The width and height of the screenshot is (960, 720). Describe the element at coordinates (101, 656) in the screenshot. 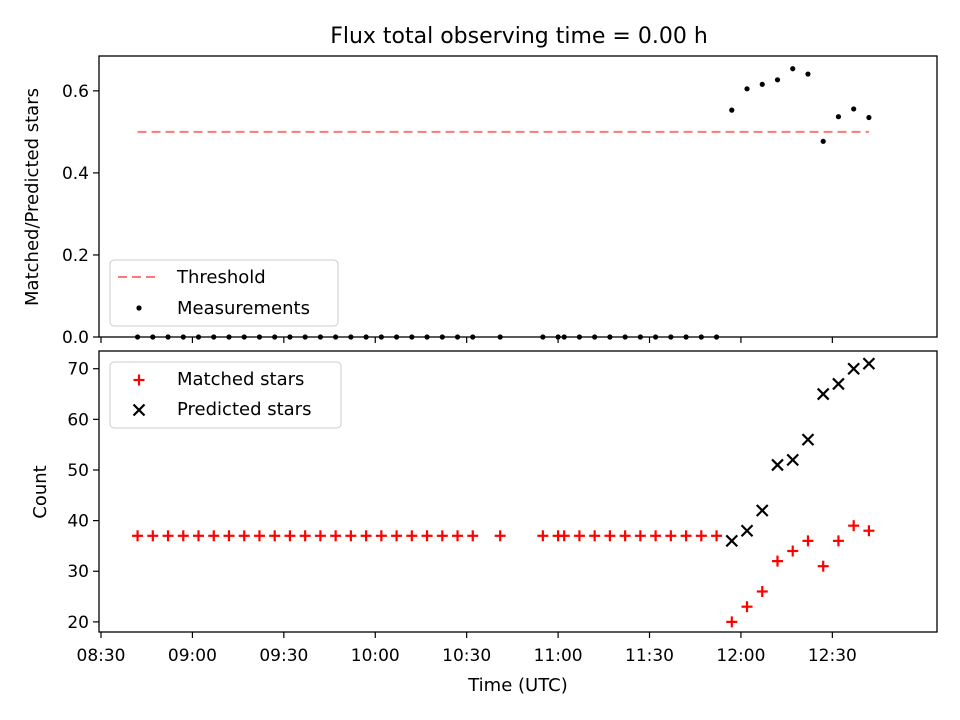

I see `count-x-tick-label: 08:30` at that location.